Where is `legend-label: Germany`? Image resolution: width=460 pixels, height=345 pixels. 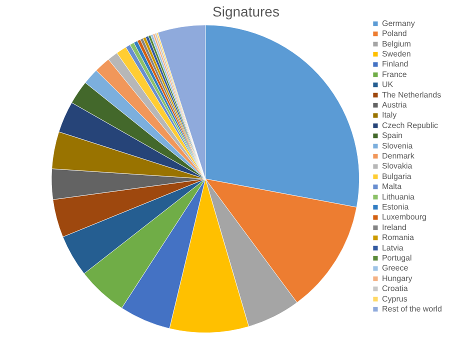 legend-label: Germany is located at coordinates (398, 23).